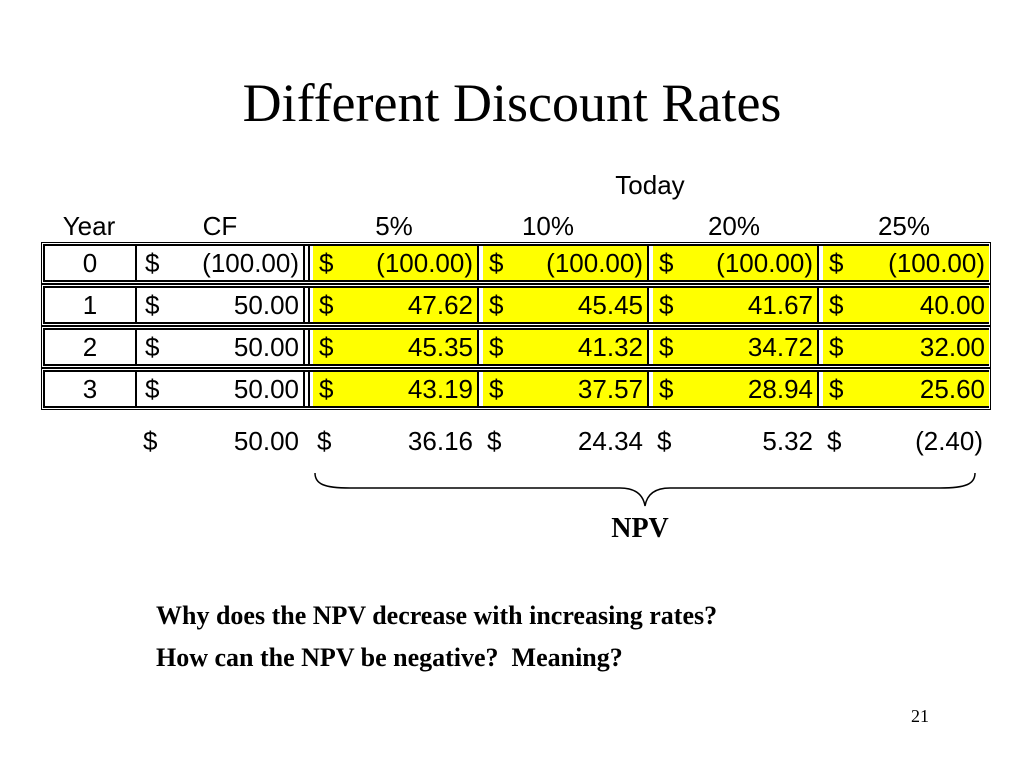 The width and height of the screenshot is (1024, 768). Describe the element at coordinates (920, 716) in the screenshot. I see `page-number: 21` at that location.